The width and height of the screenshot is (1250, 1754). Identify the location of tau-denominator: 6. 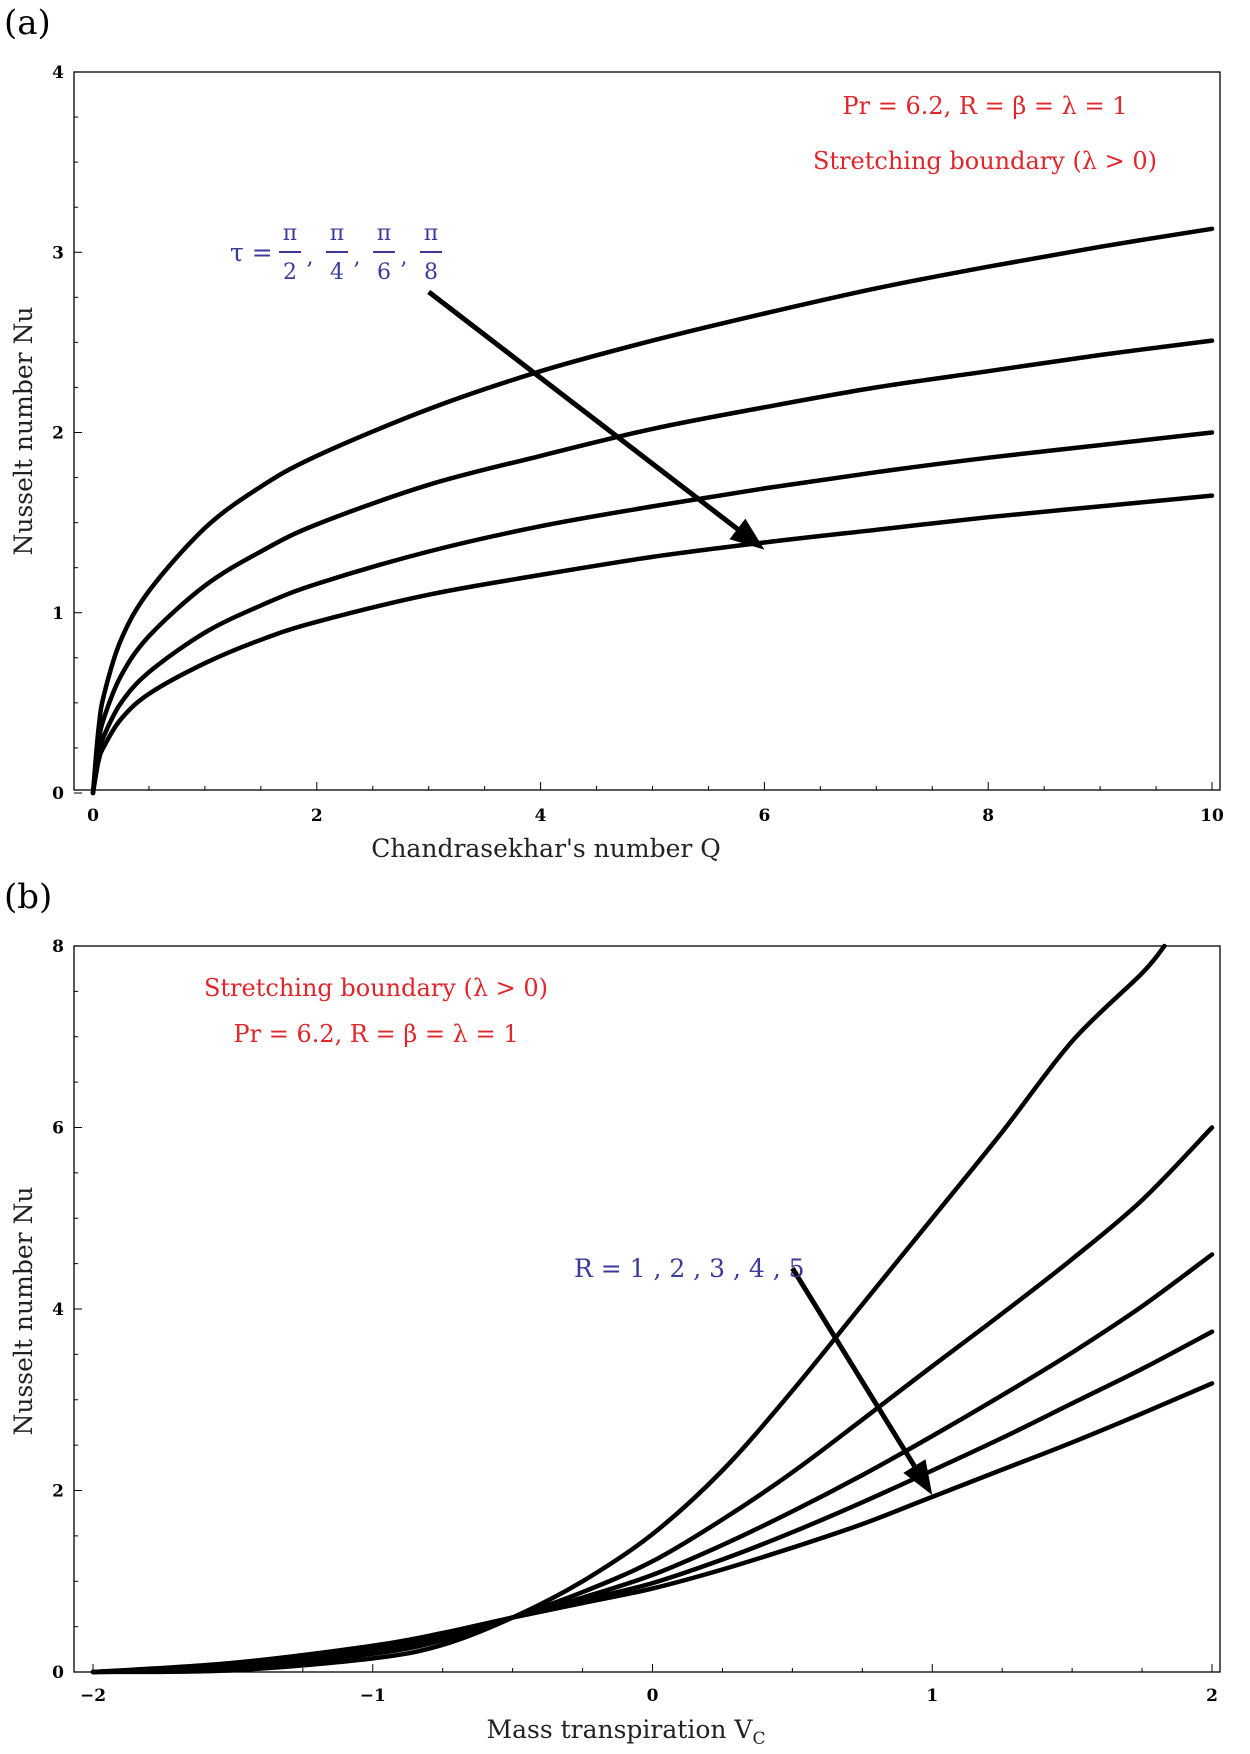
(384, 272).